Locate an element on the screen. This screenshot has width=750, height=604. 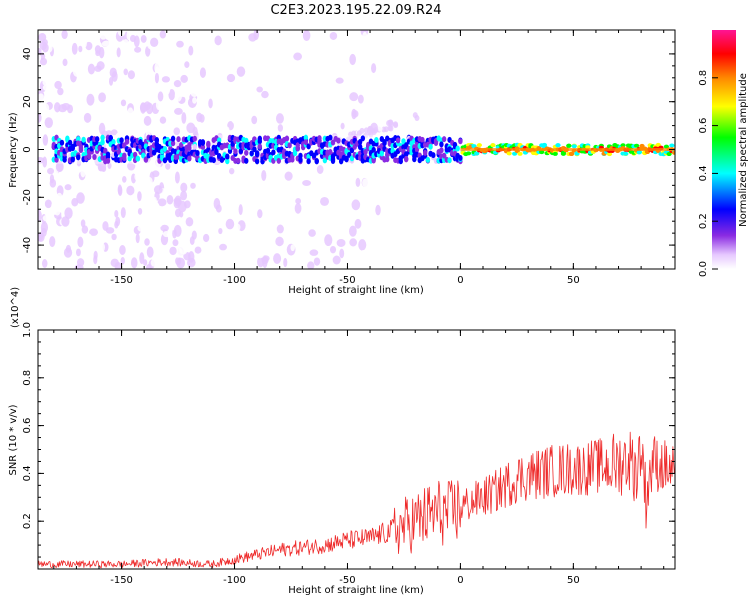
colorbar-tick-label: 0.6 is located at coordinates (703, 126).